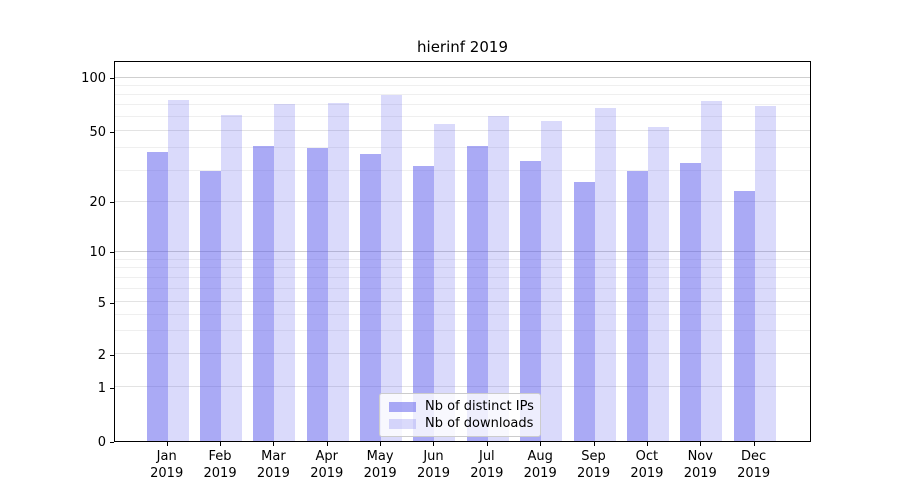 This screenshot has width=900, height=500. I want to click on y-tick-label: 2, so click(101, 355).